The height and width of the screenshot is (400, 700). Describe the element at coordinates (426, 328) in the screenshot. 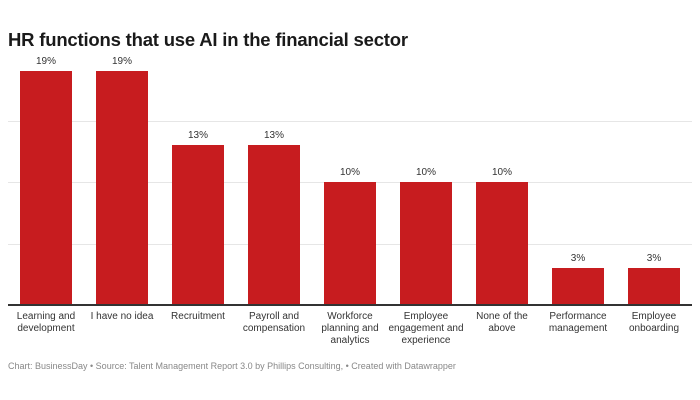

I see `x-tick-label: Employee engagement and experience` at that location.